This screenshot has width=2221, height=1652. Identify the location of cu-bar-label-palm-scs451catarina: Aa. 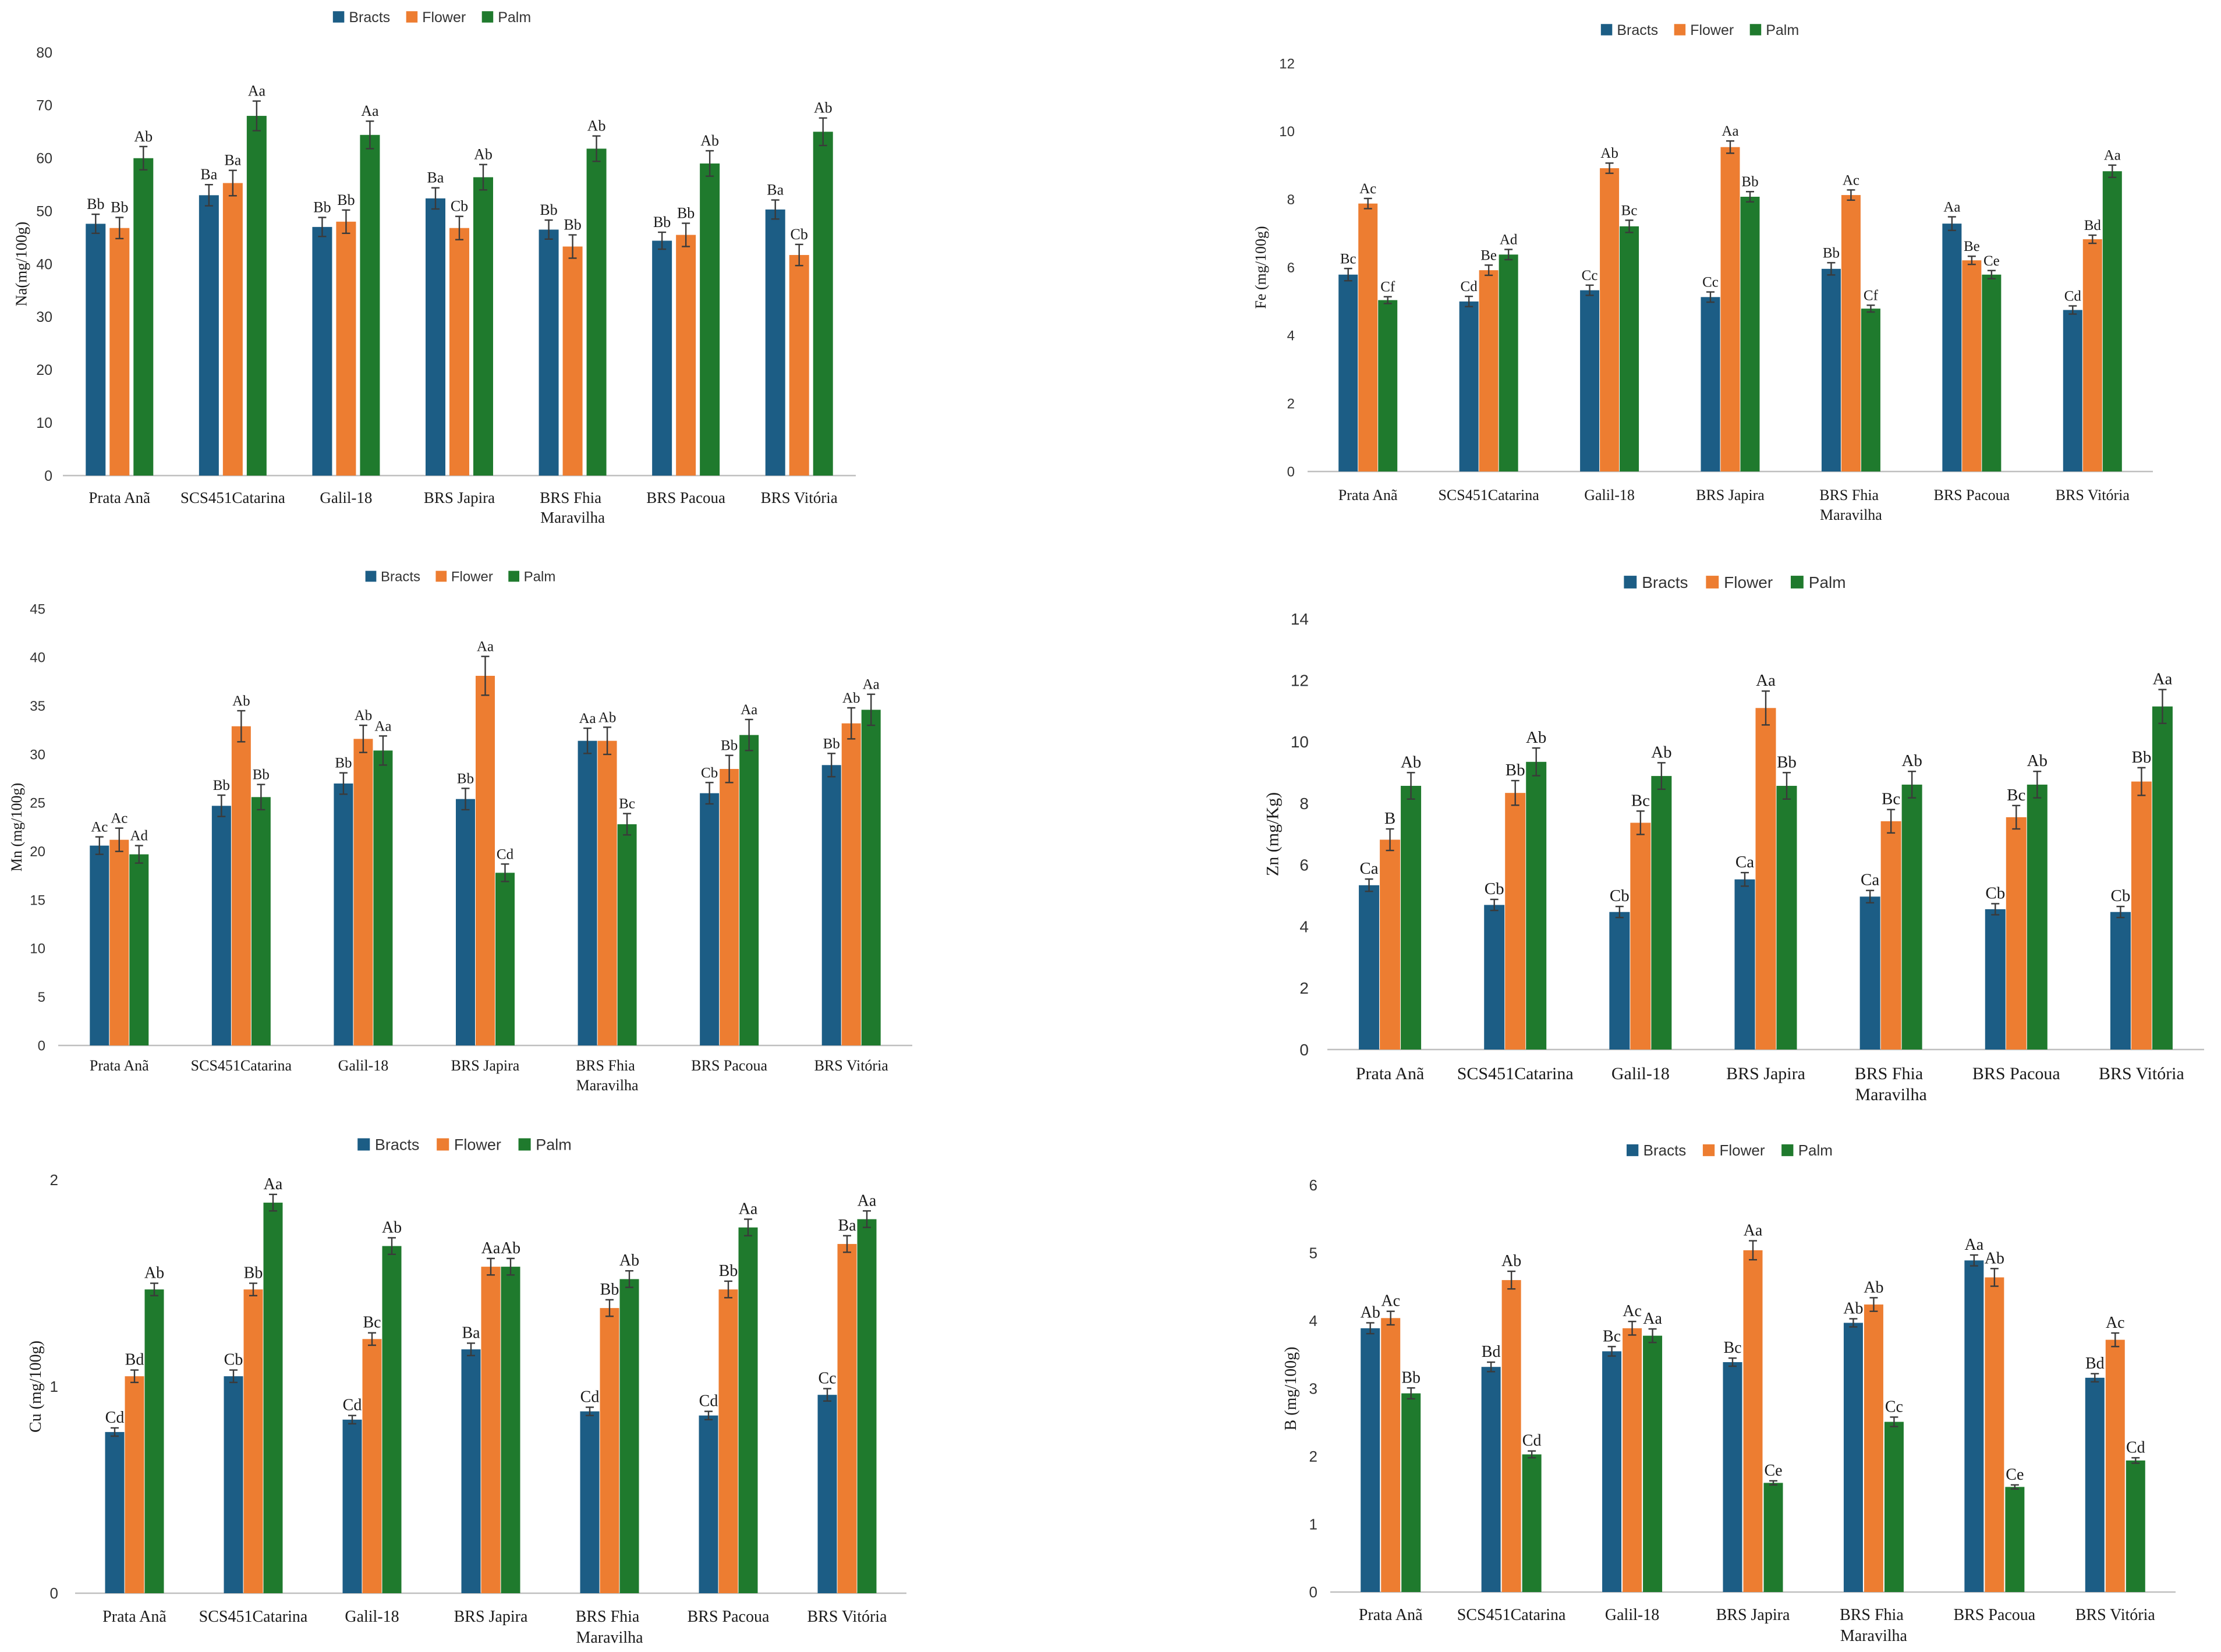
(274, 1184).